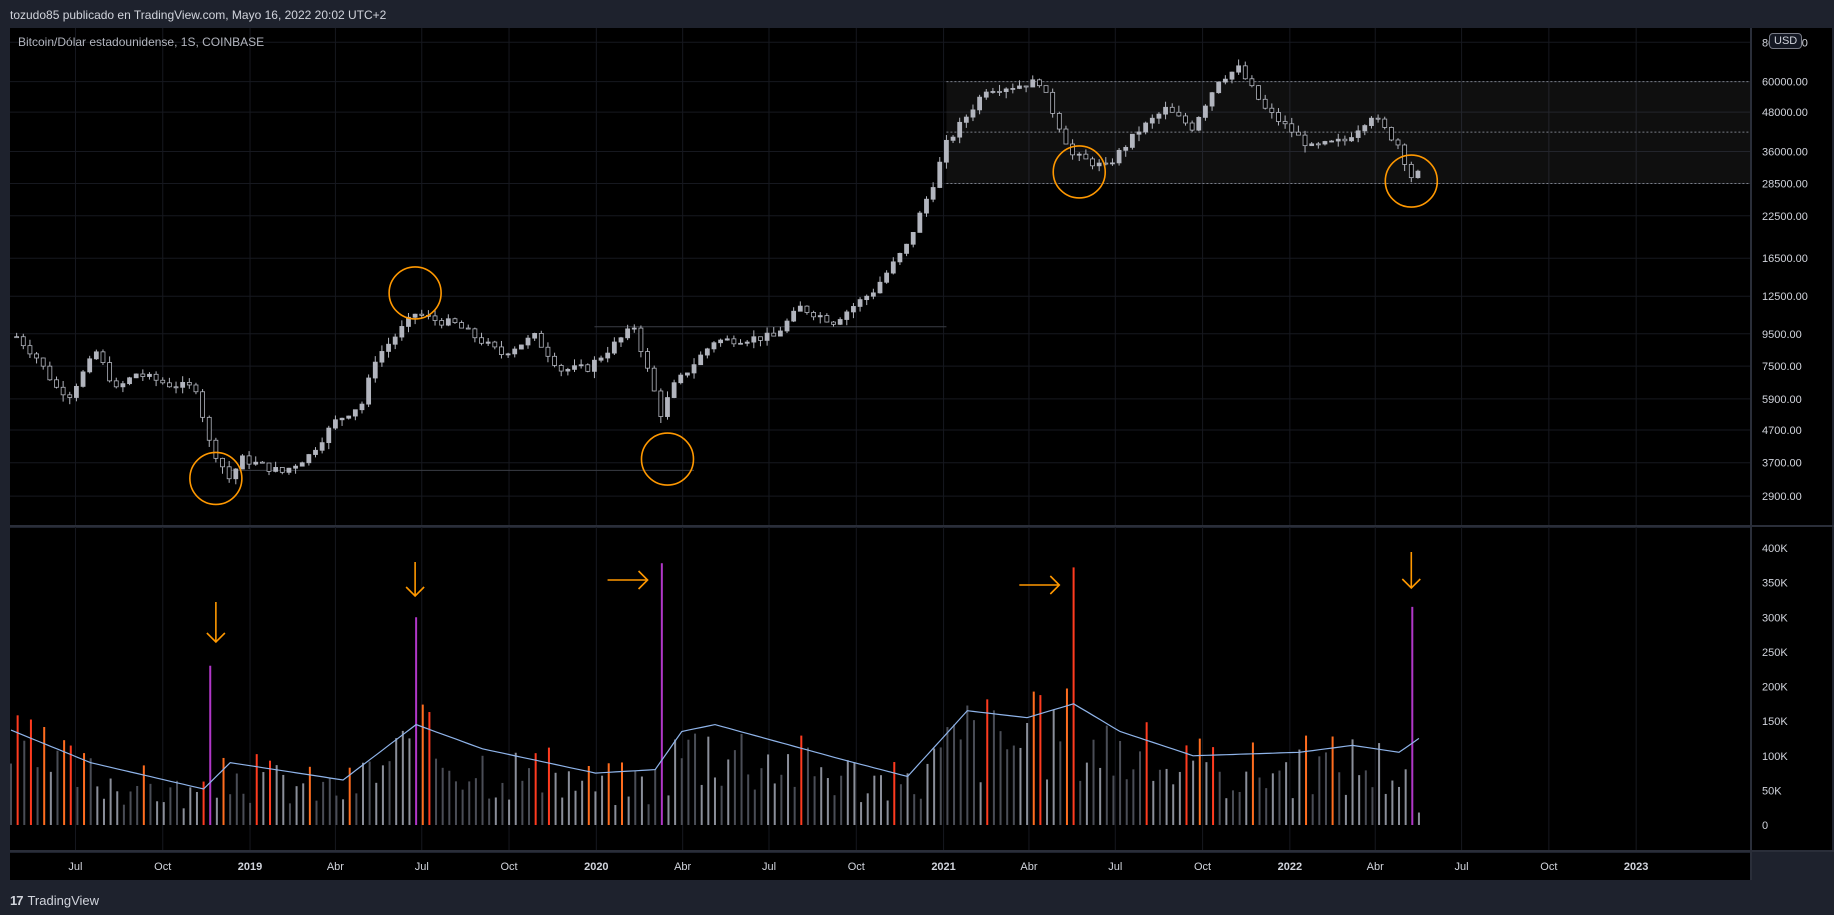 This screenshot has height=915, width=1834. Describe the element at coordinates (1775, 722) in the screenshot. I see `volume-tick-label: 150K` at that location.